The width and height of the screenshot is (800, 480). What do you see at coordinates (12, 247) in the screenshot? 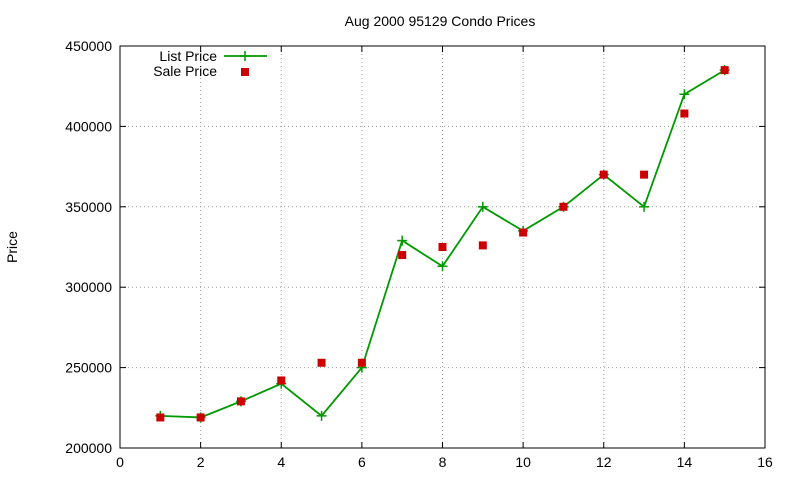
I see `y-axis-label: Price` at bounding box center [12, 247].